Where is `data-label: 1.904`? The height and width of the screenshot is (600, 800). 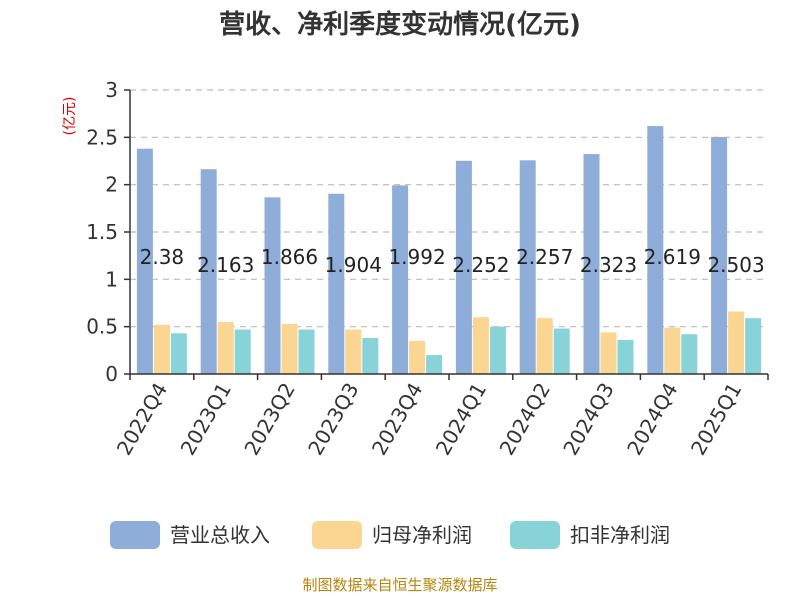
data-label: 1.904 is located at coordinates (353, 265).